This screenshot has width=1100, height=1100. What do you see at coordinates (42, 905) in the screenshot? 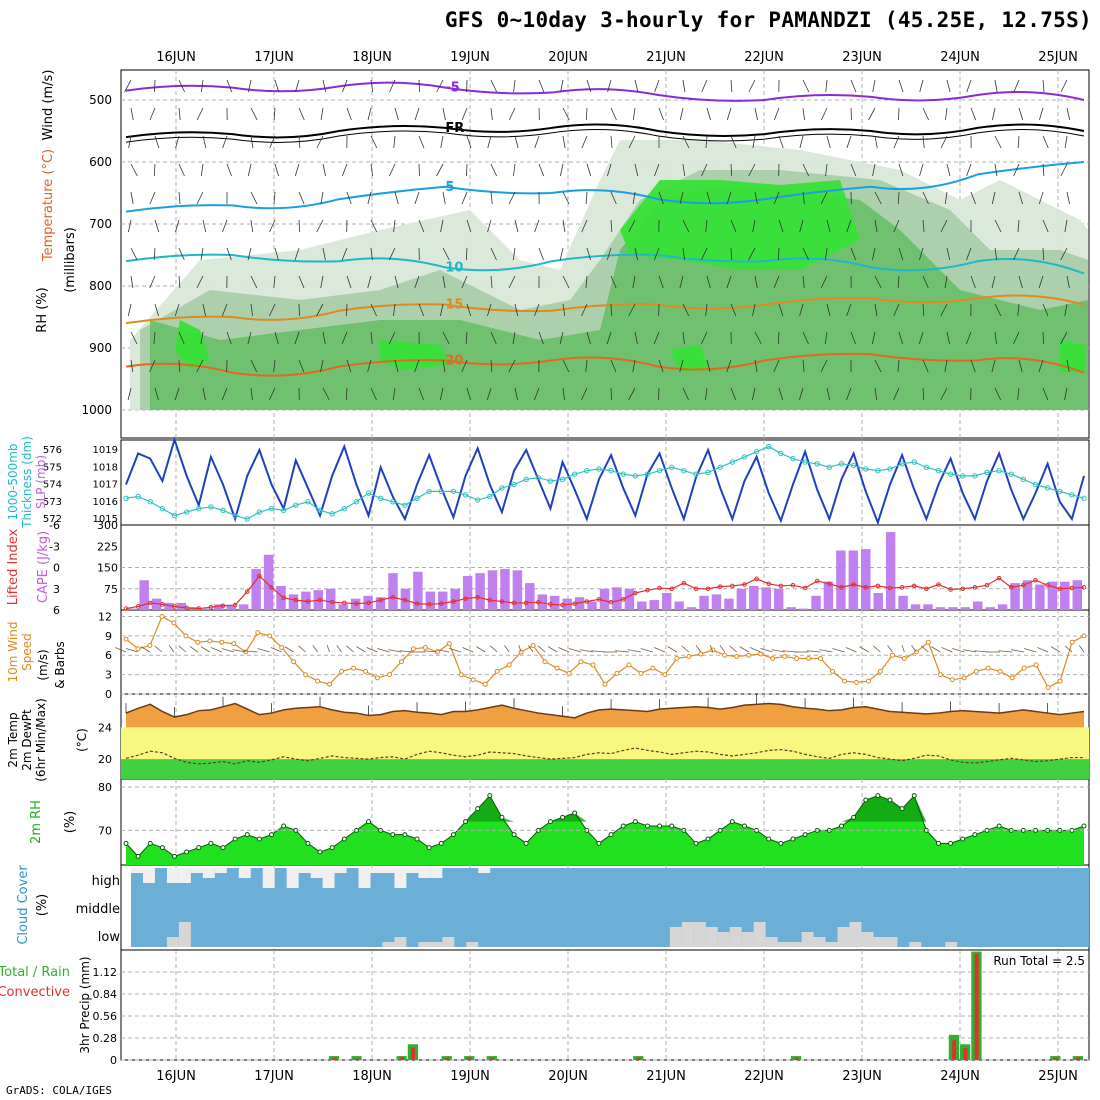
I see `cloud-label-2: (%)` at bounding box center [42, 905].